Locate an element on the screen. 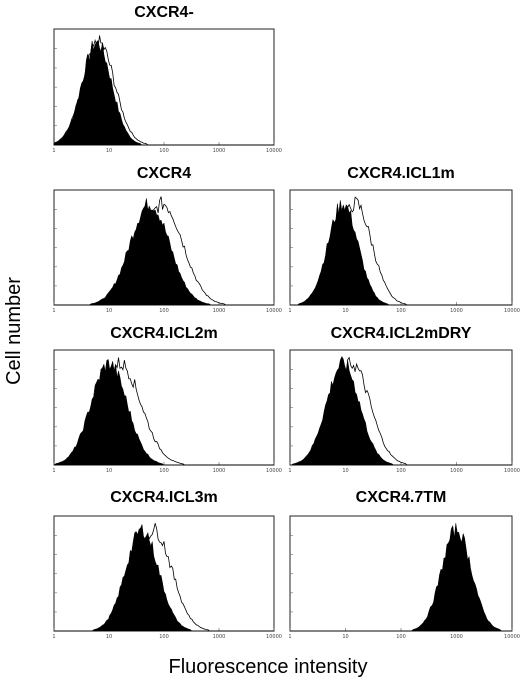  histogram-filled-cxcr4-7tm is located at coordinates (401, 577).